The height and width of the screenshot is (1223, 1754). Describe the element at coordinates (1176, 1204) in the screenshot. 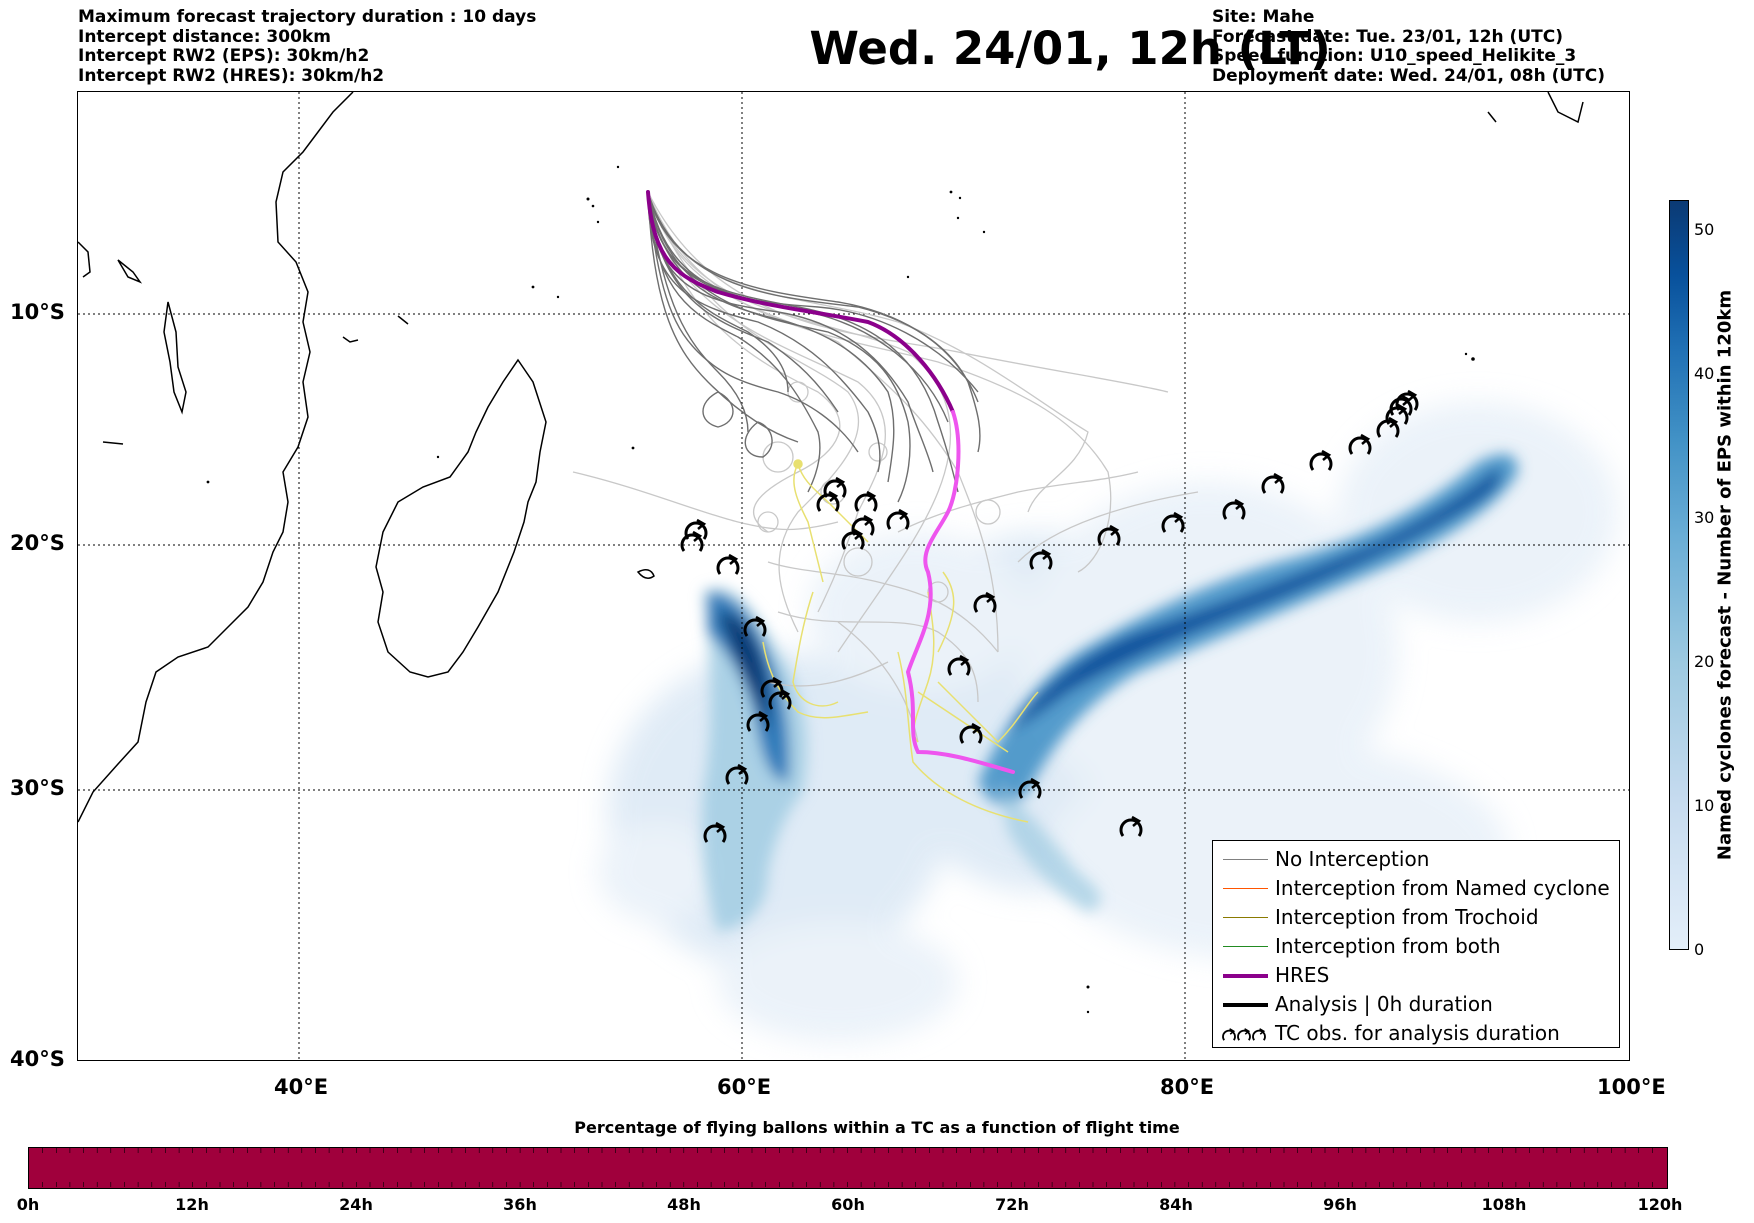

I see `time-label-84h: 84h` at that location.